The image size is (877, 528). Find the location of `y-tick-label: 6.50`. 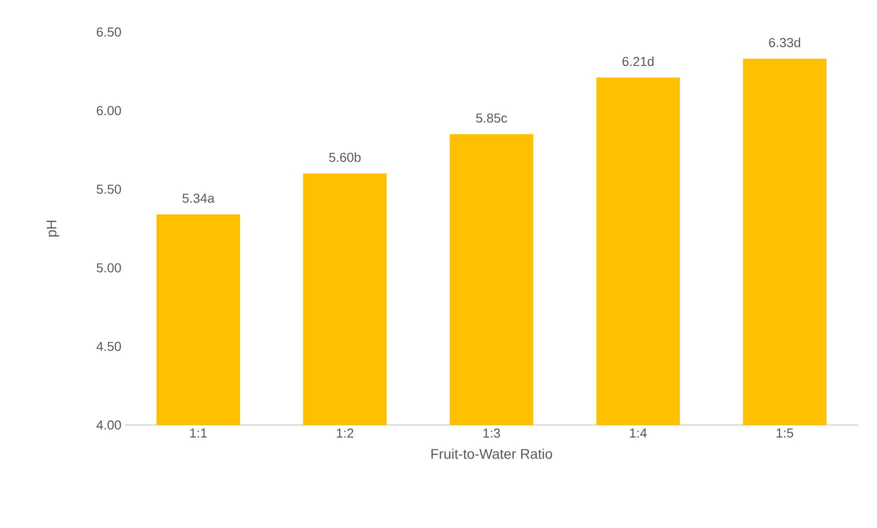

y-tick-label: 6.50 is located at coordinates (108, 32).